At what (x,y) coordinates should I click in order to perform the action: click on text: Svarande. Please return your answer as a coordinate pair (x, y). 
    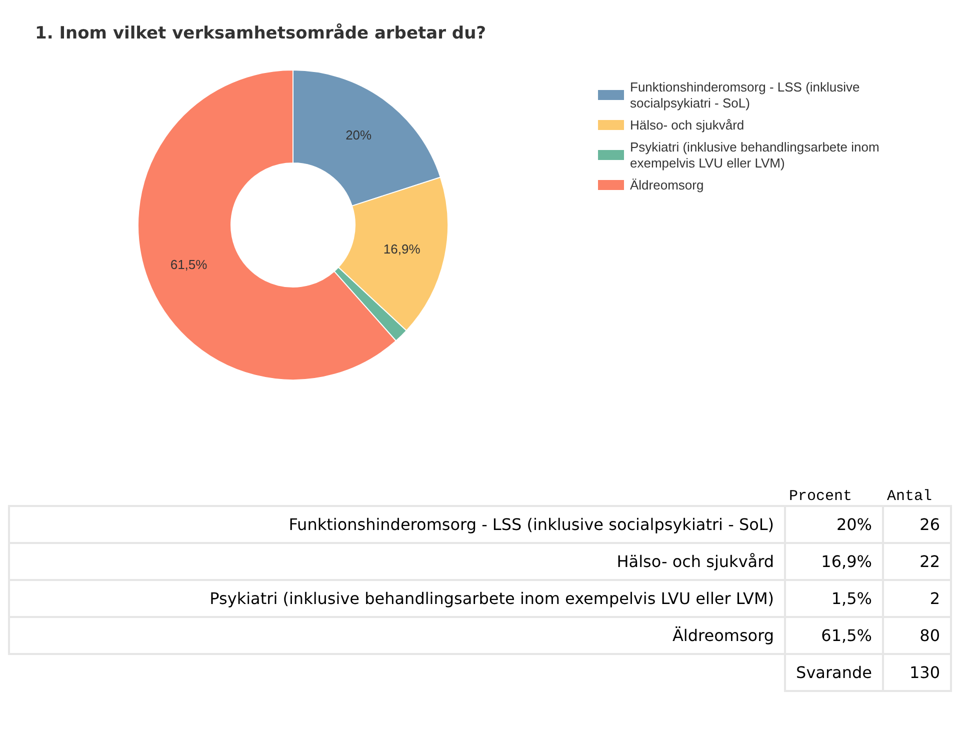
    Looking at the image, I should click on (834, 672).